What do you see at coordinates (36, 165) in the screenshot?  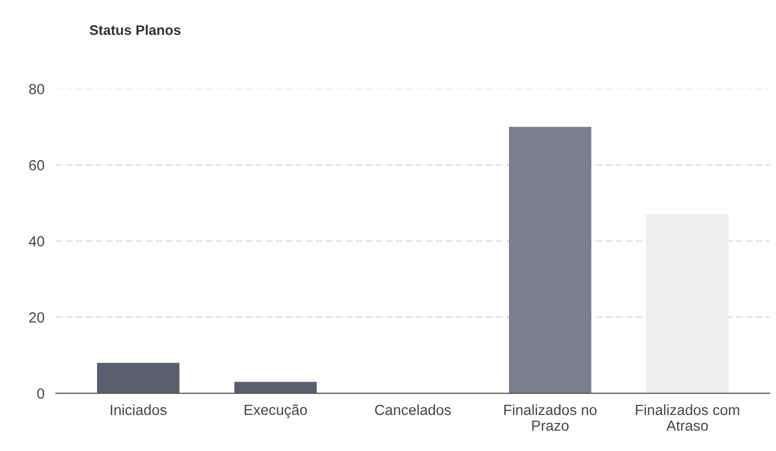 I see `y-tick-label: 60` at bounding box center [36, 165].